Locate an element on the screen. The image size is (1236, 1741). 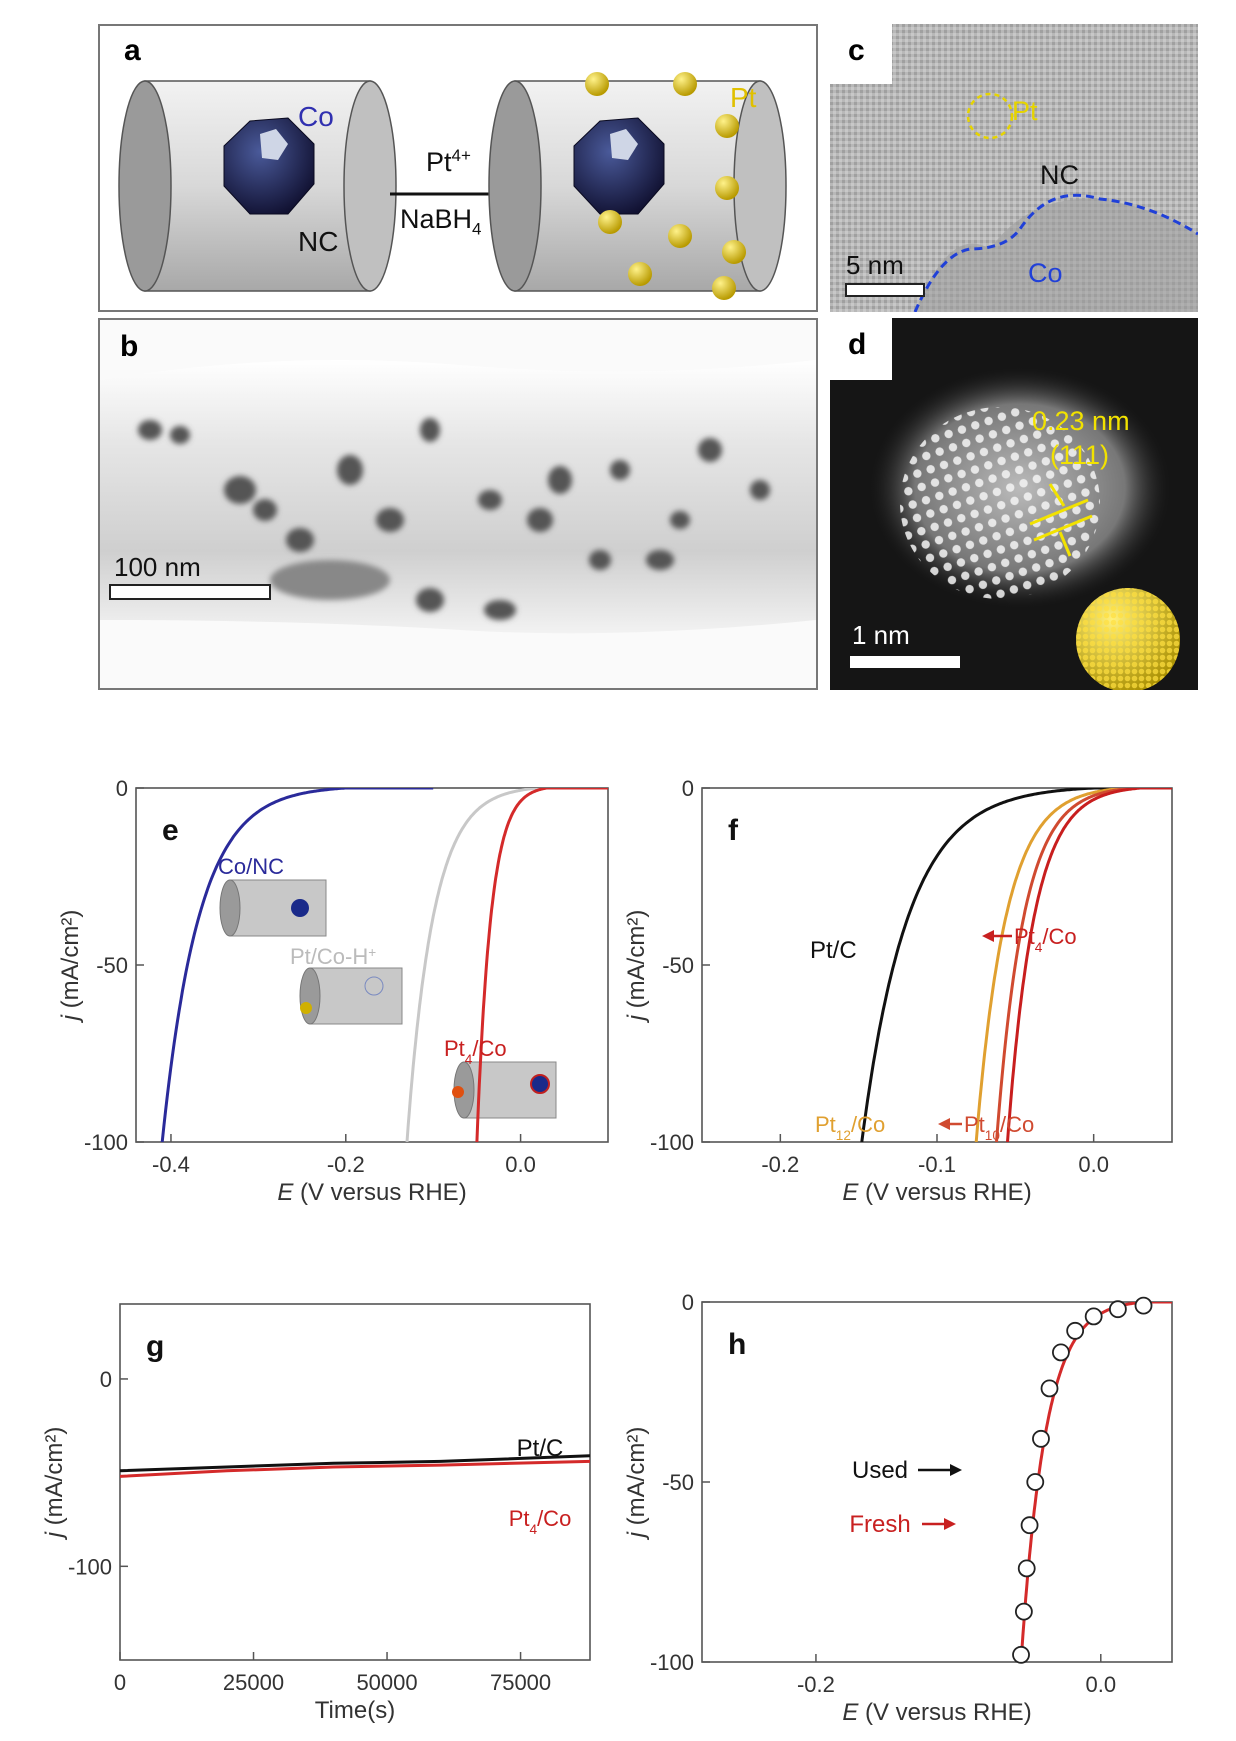
annotation-pt12co: Pt12/Co is located at coordinates (850, 1127).